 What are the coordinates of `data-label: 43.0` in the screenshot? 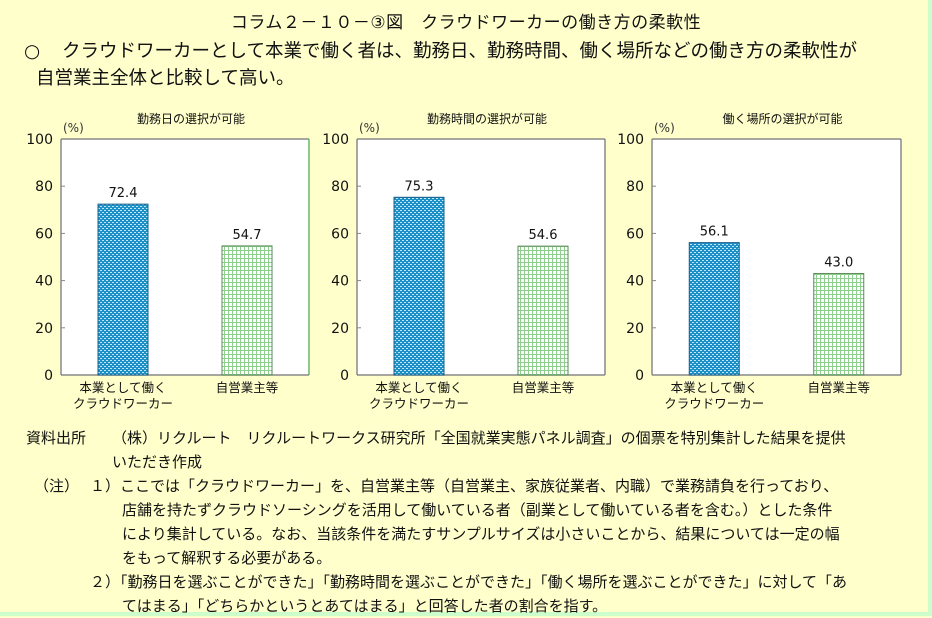 It's located at (838, 263).